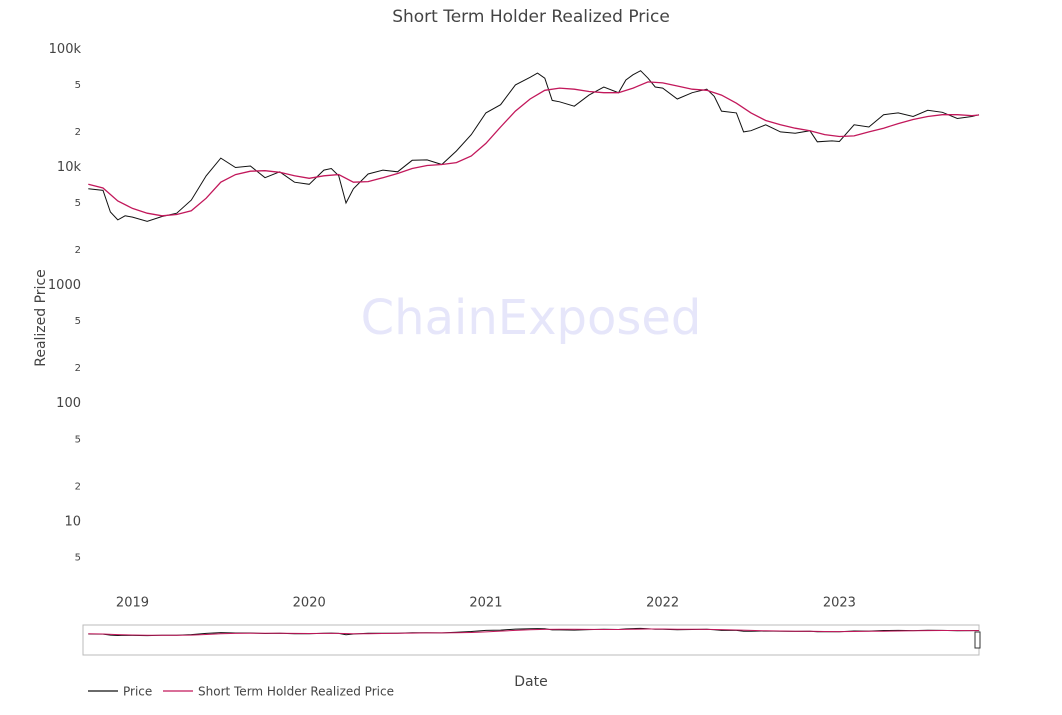 The image size is (1062, 715). I want to click on y-axis-title: Realized Price, so click(41, 318).